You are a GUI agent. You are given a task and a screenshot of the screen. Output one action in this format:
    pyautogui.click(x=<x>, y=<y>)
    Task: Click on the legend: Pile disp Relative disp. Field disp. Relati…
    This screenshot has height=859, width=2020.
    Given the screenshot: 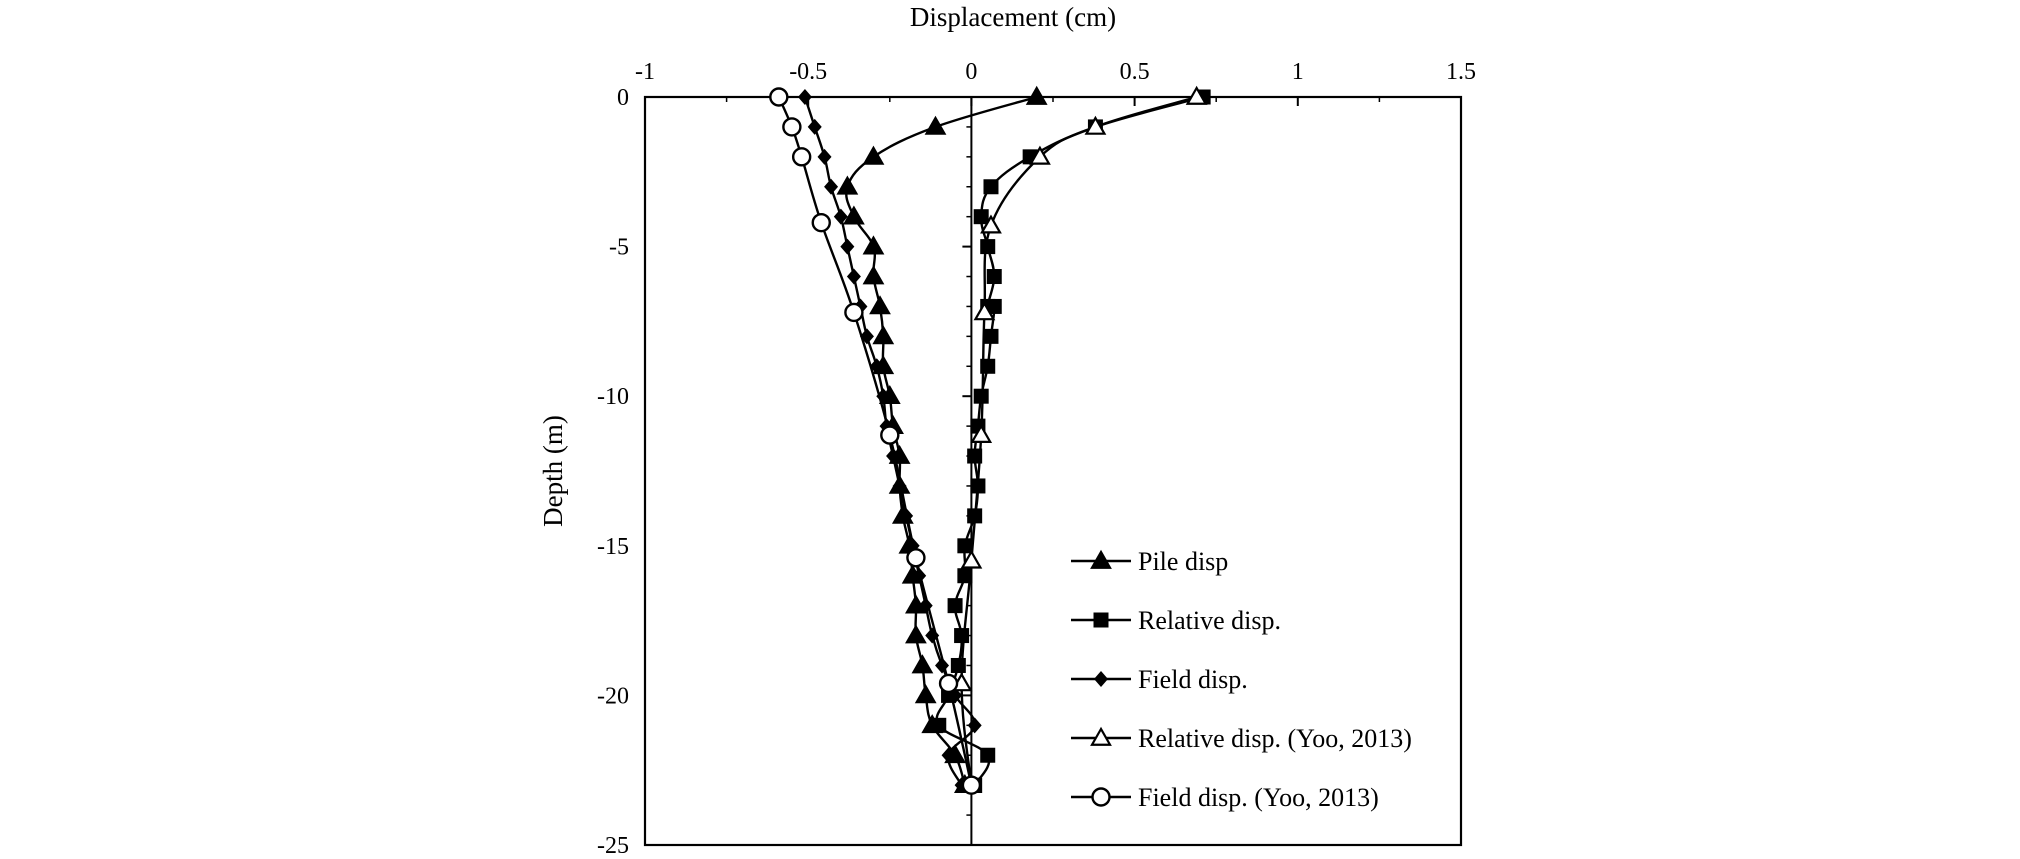 What is the action you would take?
    pyautogui.click(x=1241, y=679)
    